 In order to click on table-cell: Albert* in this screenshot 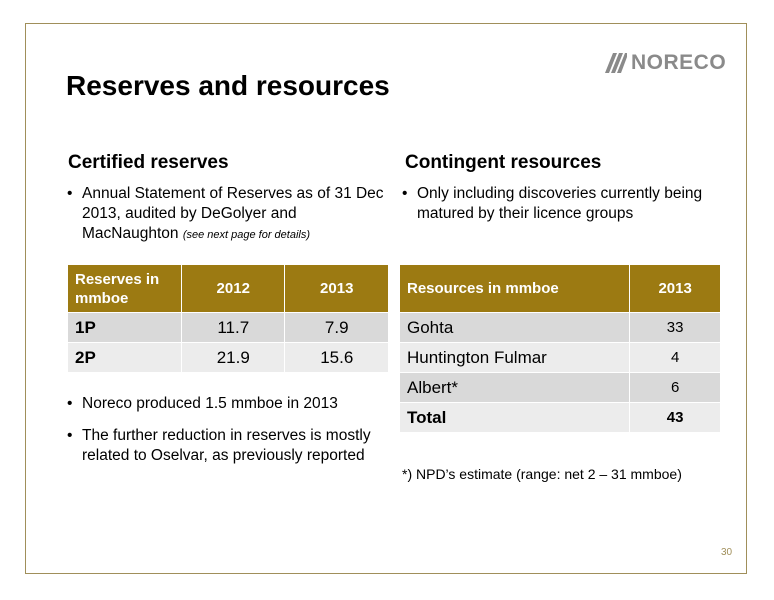, I will do `click(514, 387)`.